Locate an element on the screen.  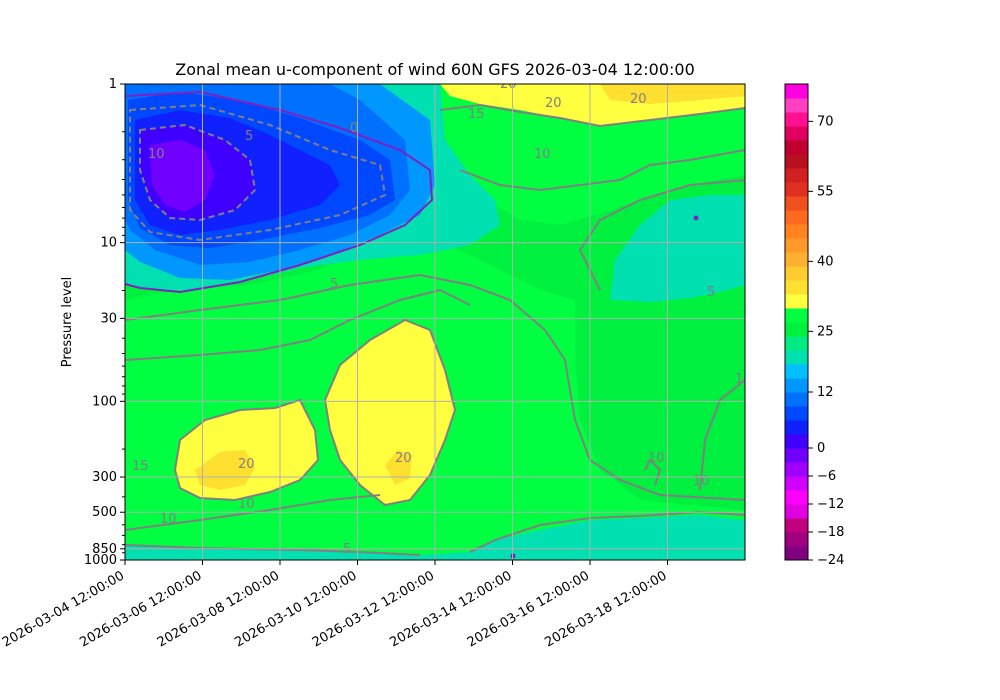
colorbar-frame is located at coordinates (796, 322).